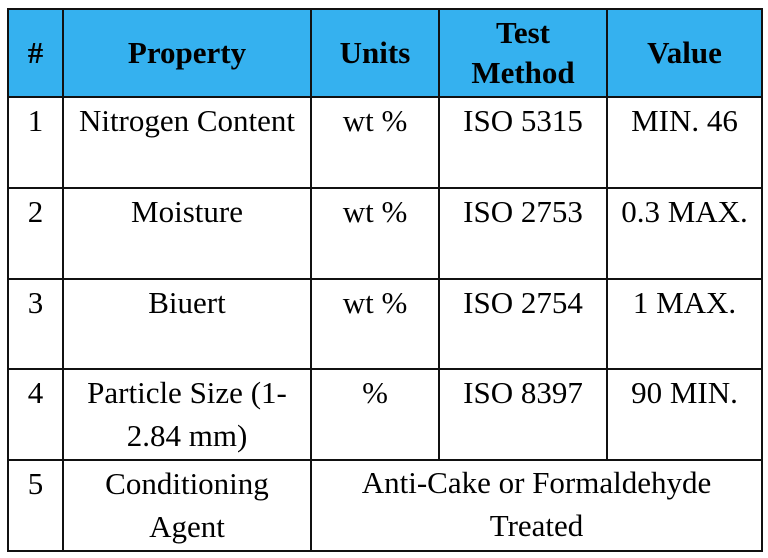 This screenshot has width=768, height=558. Describe the element at coordinates (684, 142) in the screenshot. I see `value-cell: MIN. 46` at that location.